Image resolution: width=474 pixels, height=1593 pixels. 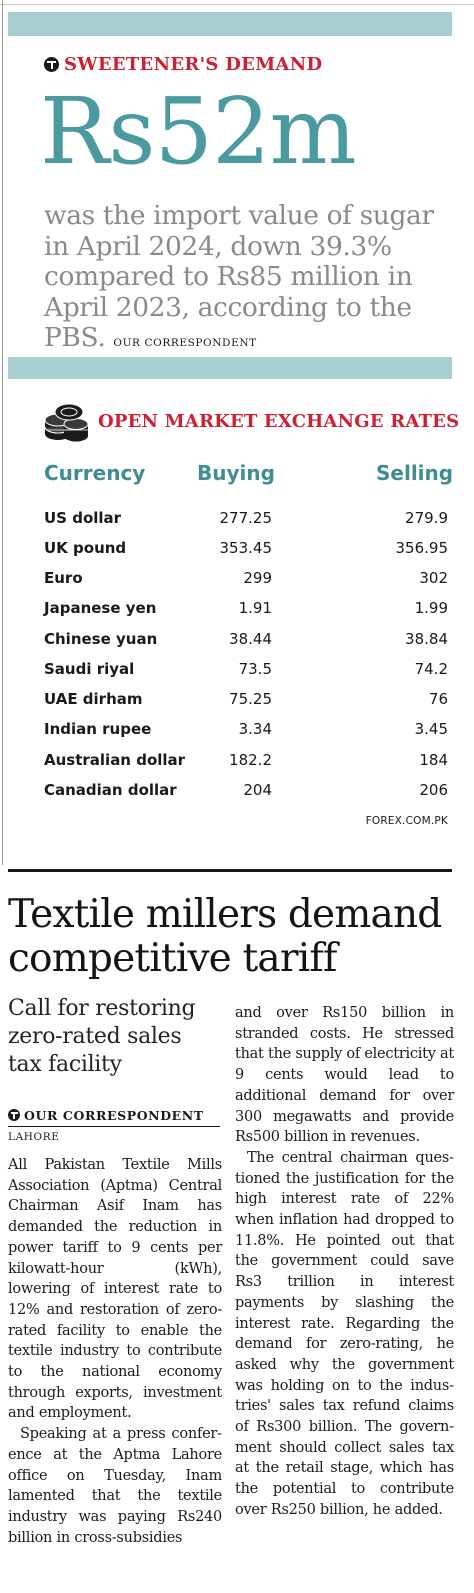 I want to click on buying-rate: 353.45, so click(x=246, y=548).